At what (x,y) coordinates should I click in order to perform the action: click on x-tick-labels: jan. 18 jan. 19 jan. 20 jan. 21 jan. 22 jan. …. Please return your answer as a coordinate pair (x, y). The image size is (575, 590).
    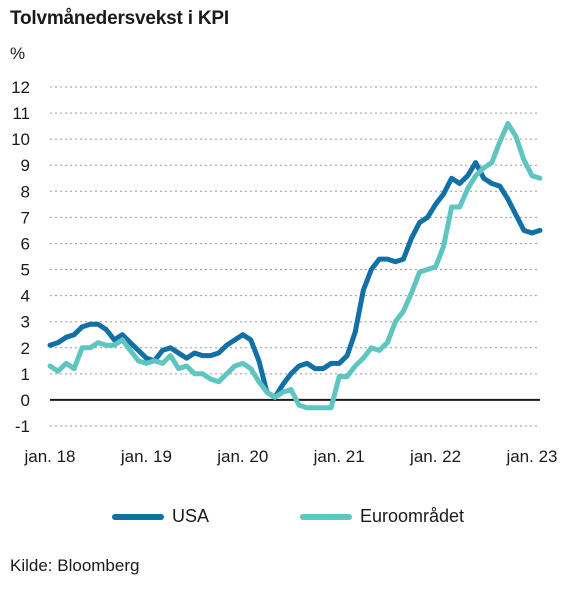
    Looking at the image, I should click on (290, 456).